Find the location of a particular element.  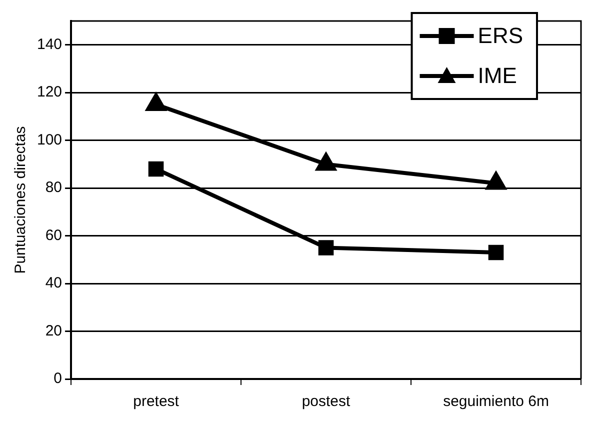

y-tick-label: 80 is located at coordinates (53, 187).